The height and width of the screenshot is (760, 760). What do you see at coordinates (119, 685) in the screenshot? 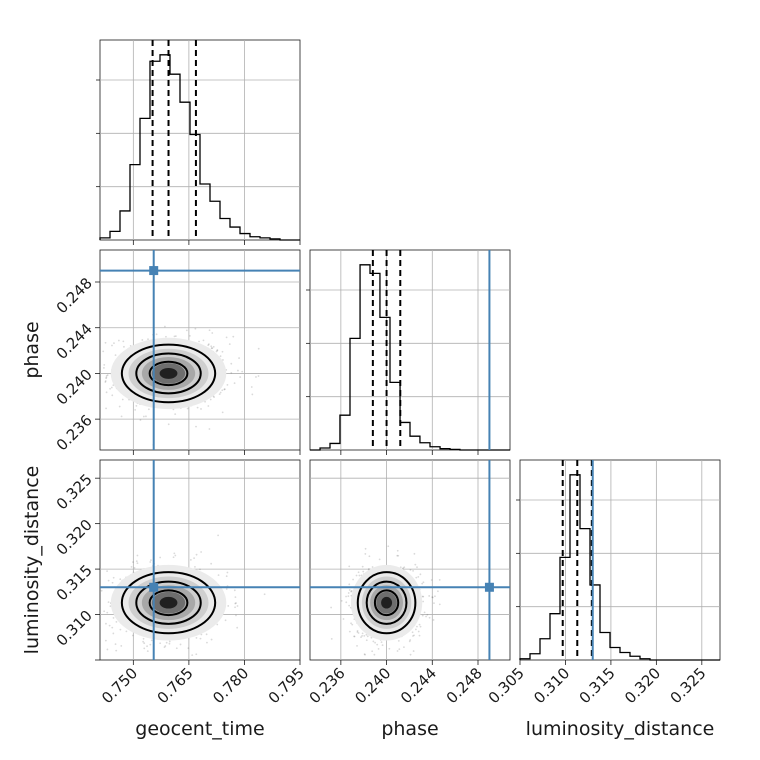
I see `x-tick-label: 0.750` at bounding box center [119, 685].